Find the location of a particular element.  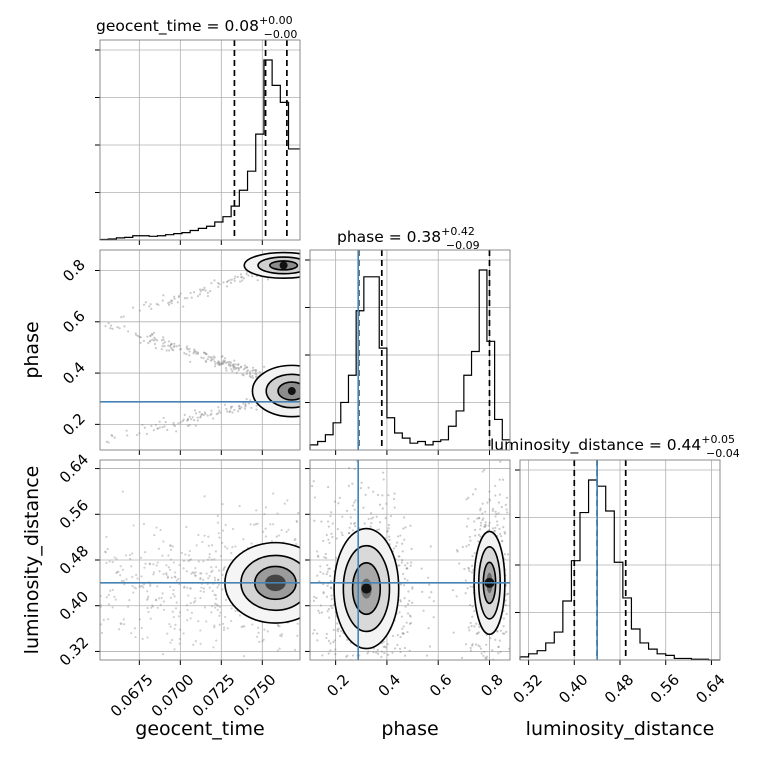

ytick-label-phase-0: 0.2 is located at coordinates (74, 425).